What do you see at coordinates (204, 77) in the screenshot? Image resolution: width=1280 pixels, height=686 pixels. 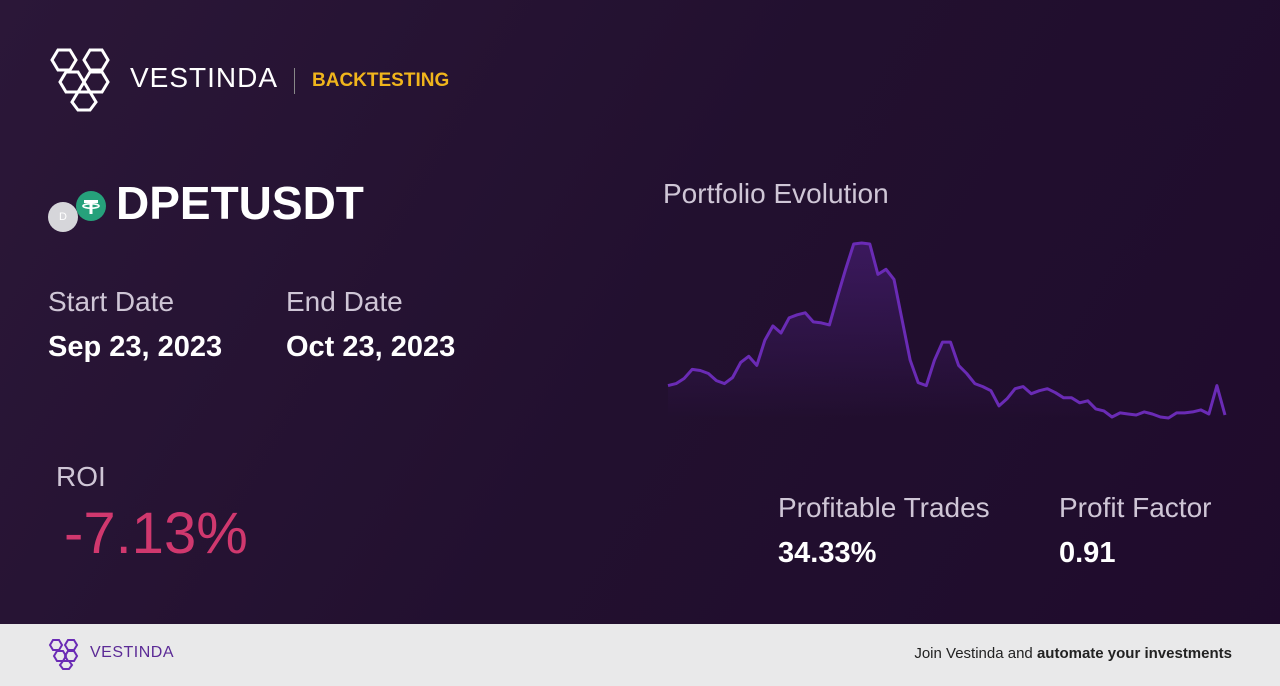 I see `brand: VESTINDA` at bounding box center [204, 77].